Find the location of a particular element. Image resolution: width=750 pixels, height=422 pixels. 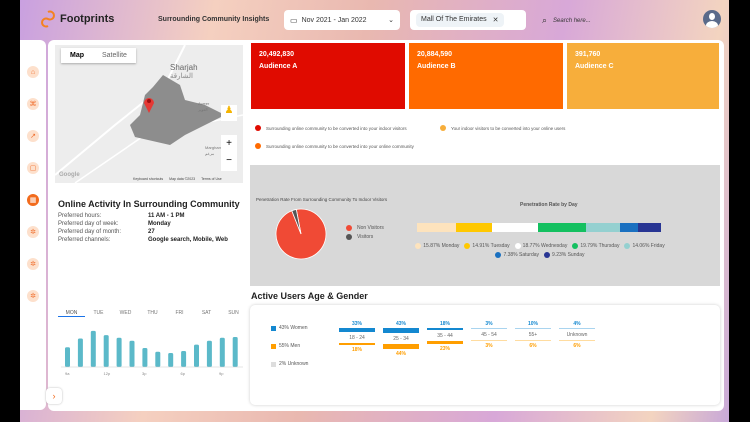

men-percent: 3% is located at coordinates (489, 346).